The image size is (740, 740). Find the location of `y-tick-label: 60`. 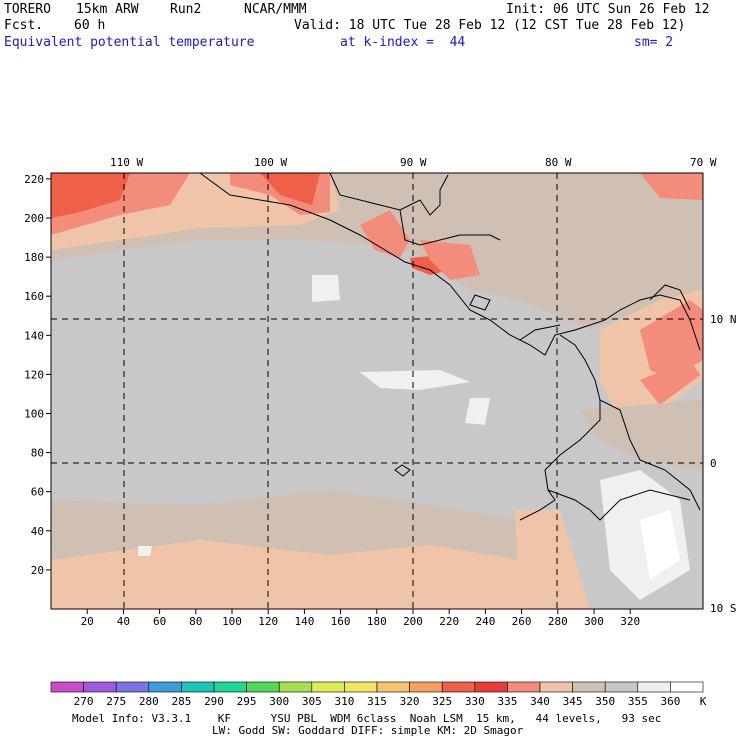

y-tick-label: 60 is located at coordinates (37, 492).